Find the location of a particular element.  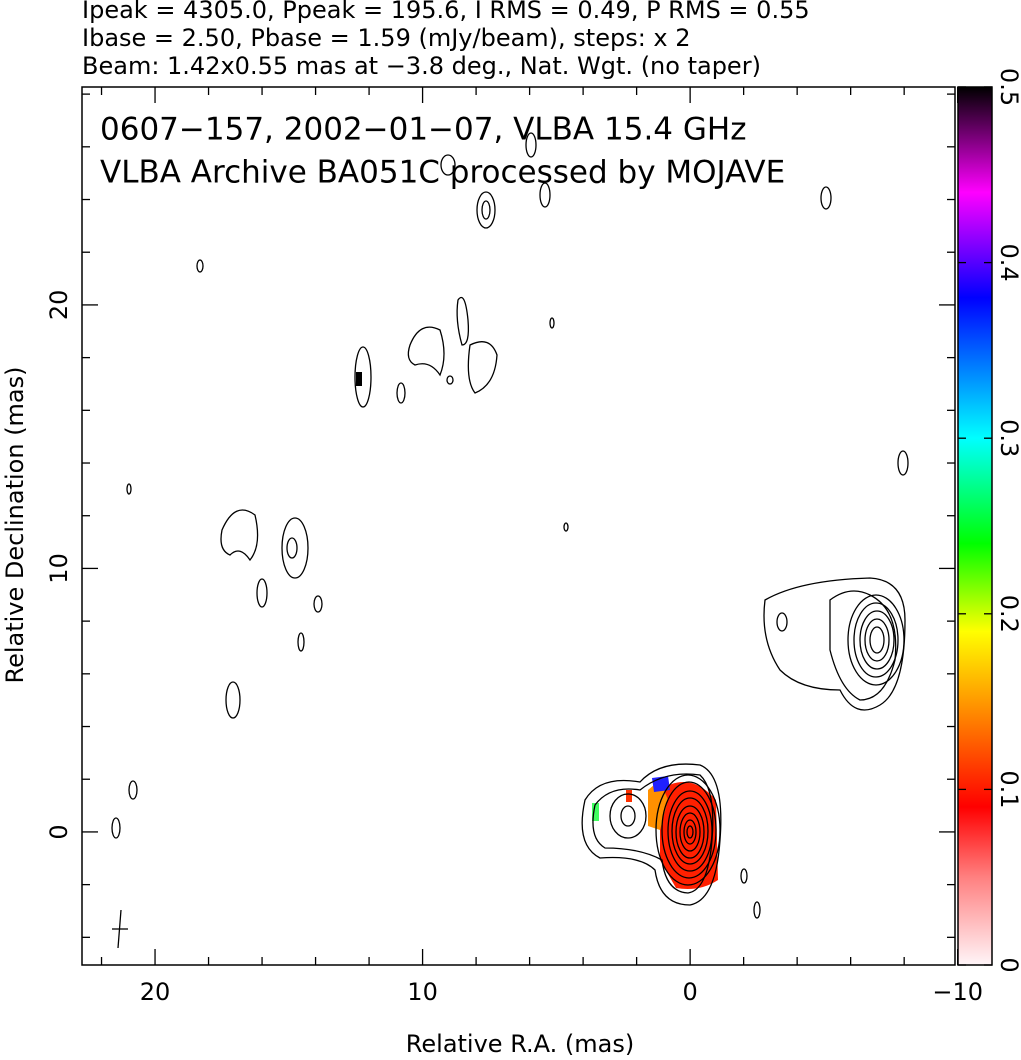

colorbar-tick-label: 0.1 is located at coordinates (1008, 789).